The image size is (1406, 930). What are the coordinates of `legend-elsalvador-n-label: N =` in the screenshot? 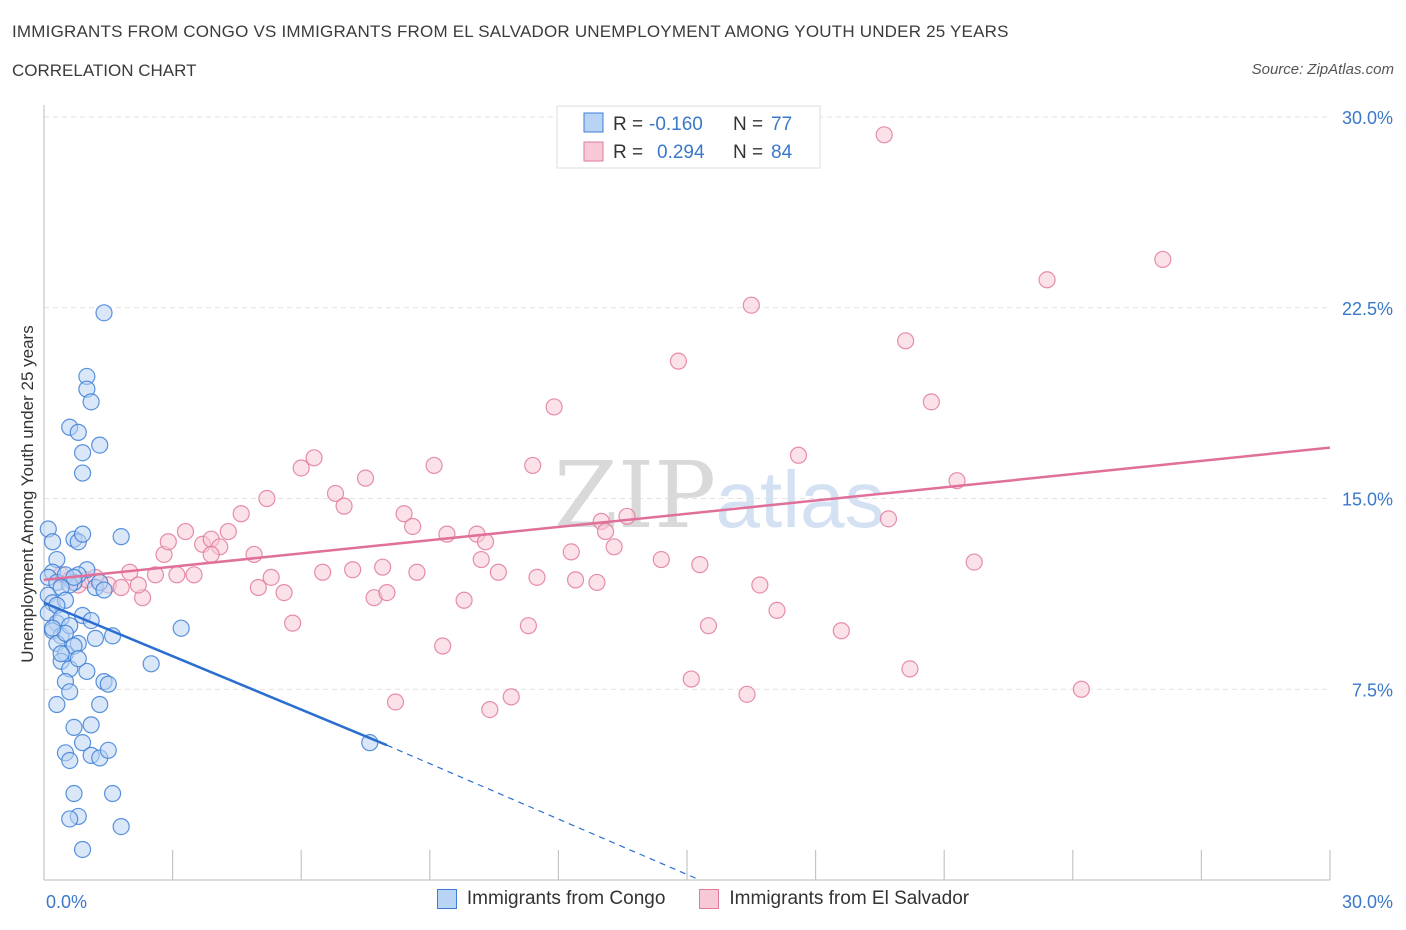 It's located at (748, 152).